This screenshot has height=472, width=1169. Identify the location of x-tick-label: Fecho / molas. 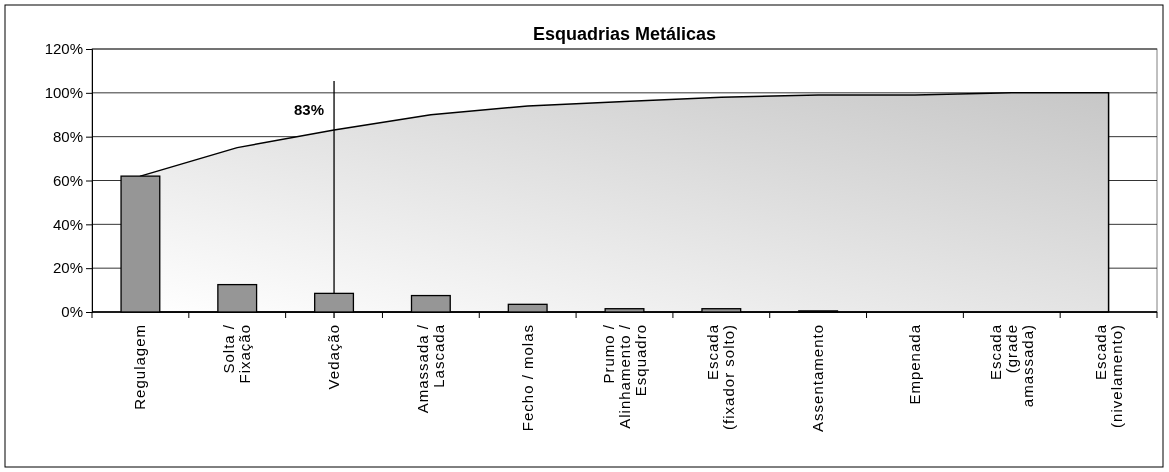
(527, 378).